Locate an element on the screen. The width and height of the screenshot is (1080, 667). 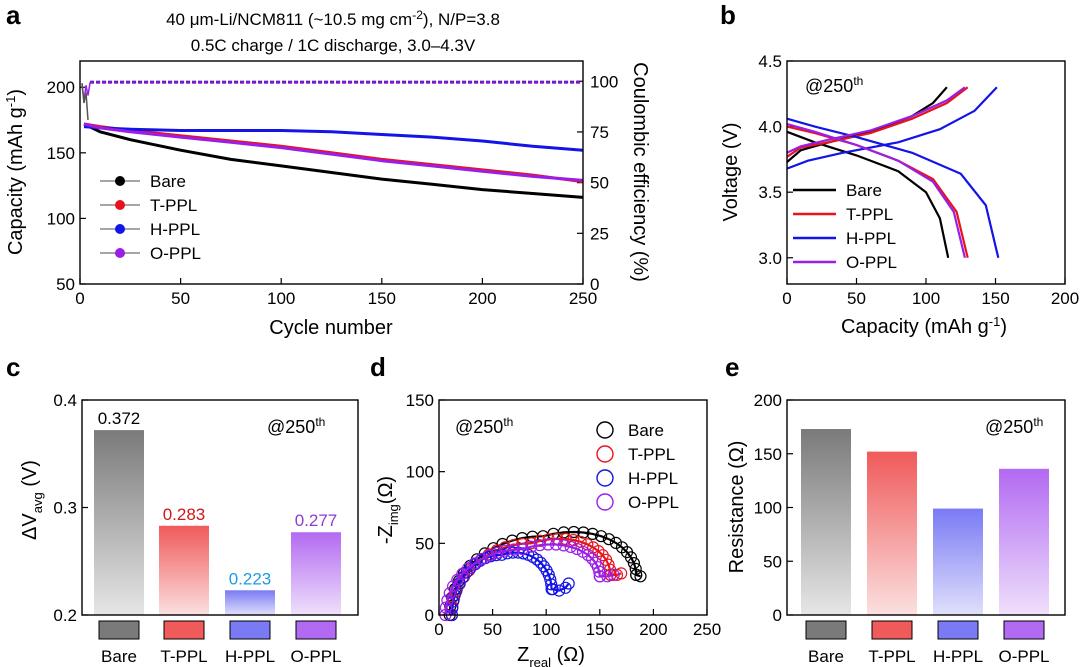
a-series-H-PPL is located at coordinates (333, 138).